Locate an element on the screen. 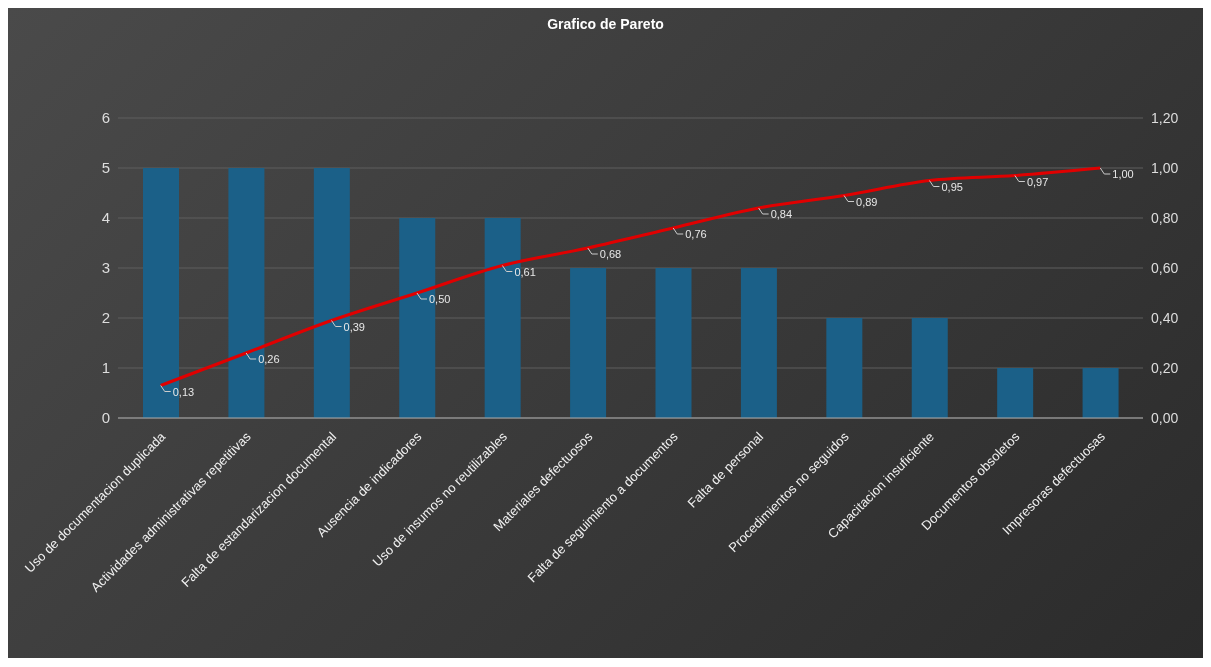  data-label: 1,00 is located at coordinates (1123, 174).